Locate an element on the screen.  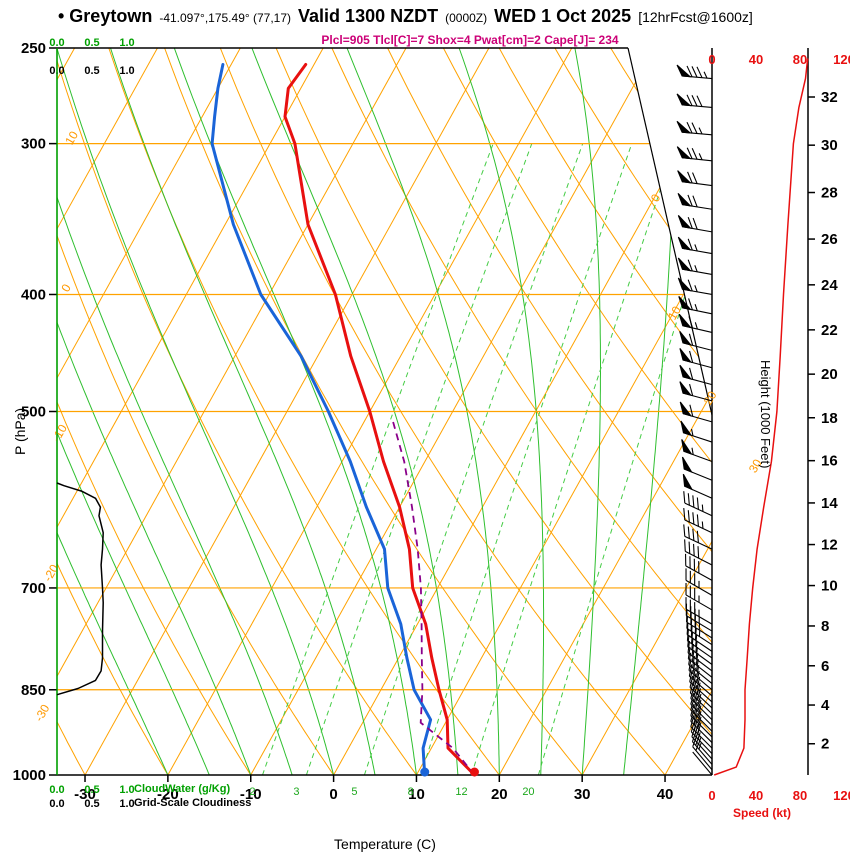
mixing-ratio-labels: 2 3 5 8 12 20 is located at coordinates (391, 792).